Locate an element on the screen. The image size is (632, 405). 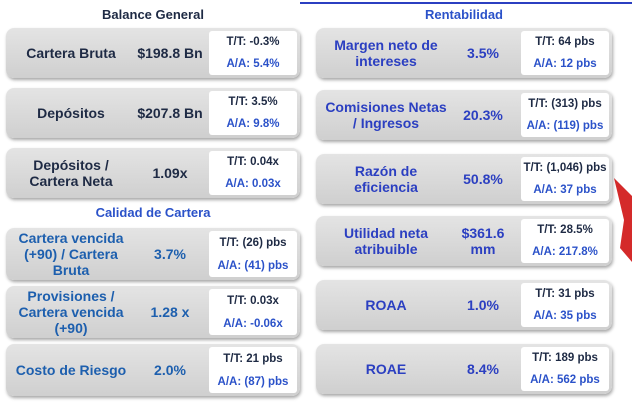
metric-value-box: 3.7% is located at coordinates (170, 254).